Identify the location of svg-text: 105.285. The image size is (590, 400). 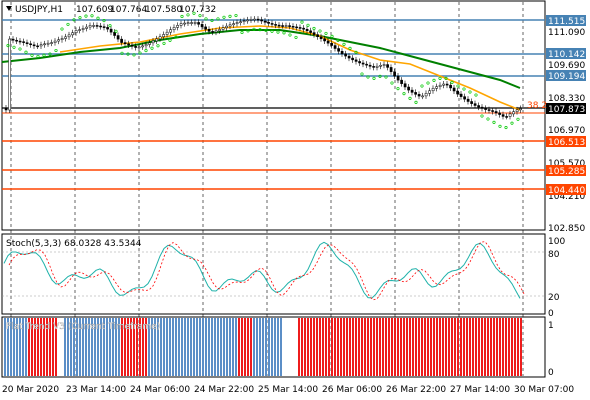
(566, 172).